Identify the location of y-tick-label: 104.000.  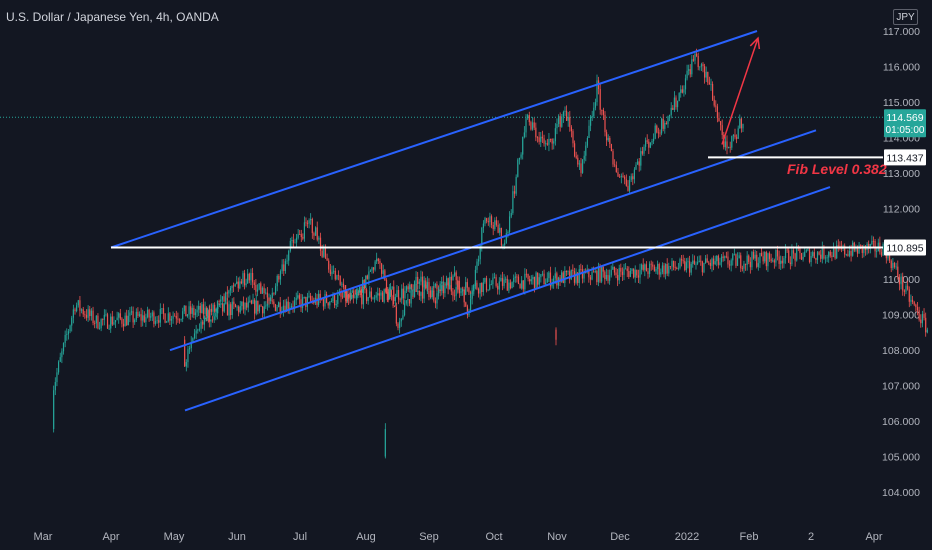
(901, 493).